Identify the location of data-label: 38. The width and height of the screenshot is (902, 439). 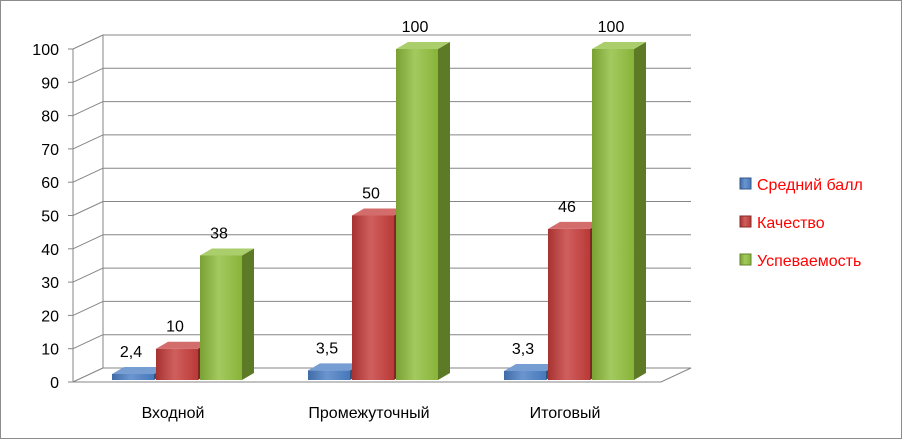
(219, 233).